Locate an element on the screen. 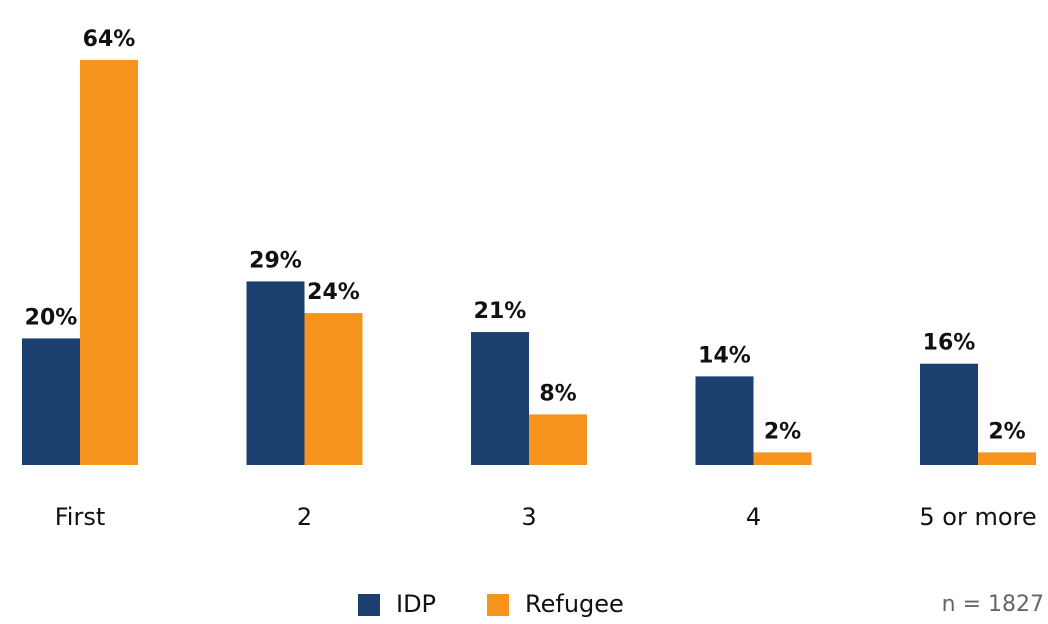  value-label: 29% is located at coordinates (275, 260).